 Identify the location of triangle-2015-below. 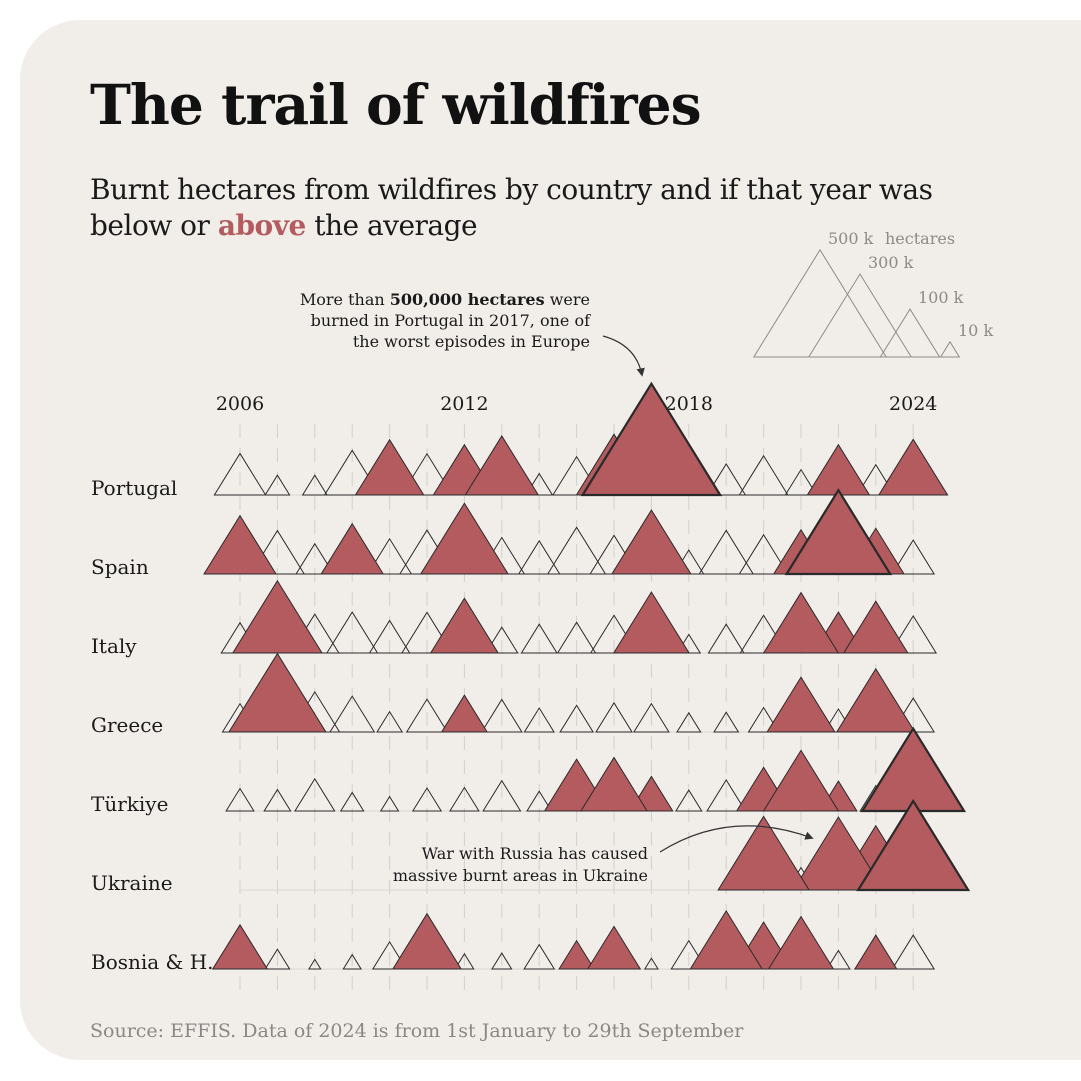
(576, 637).